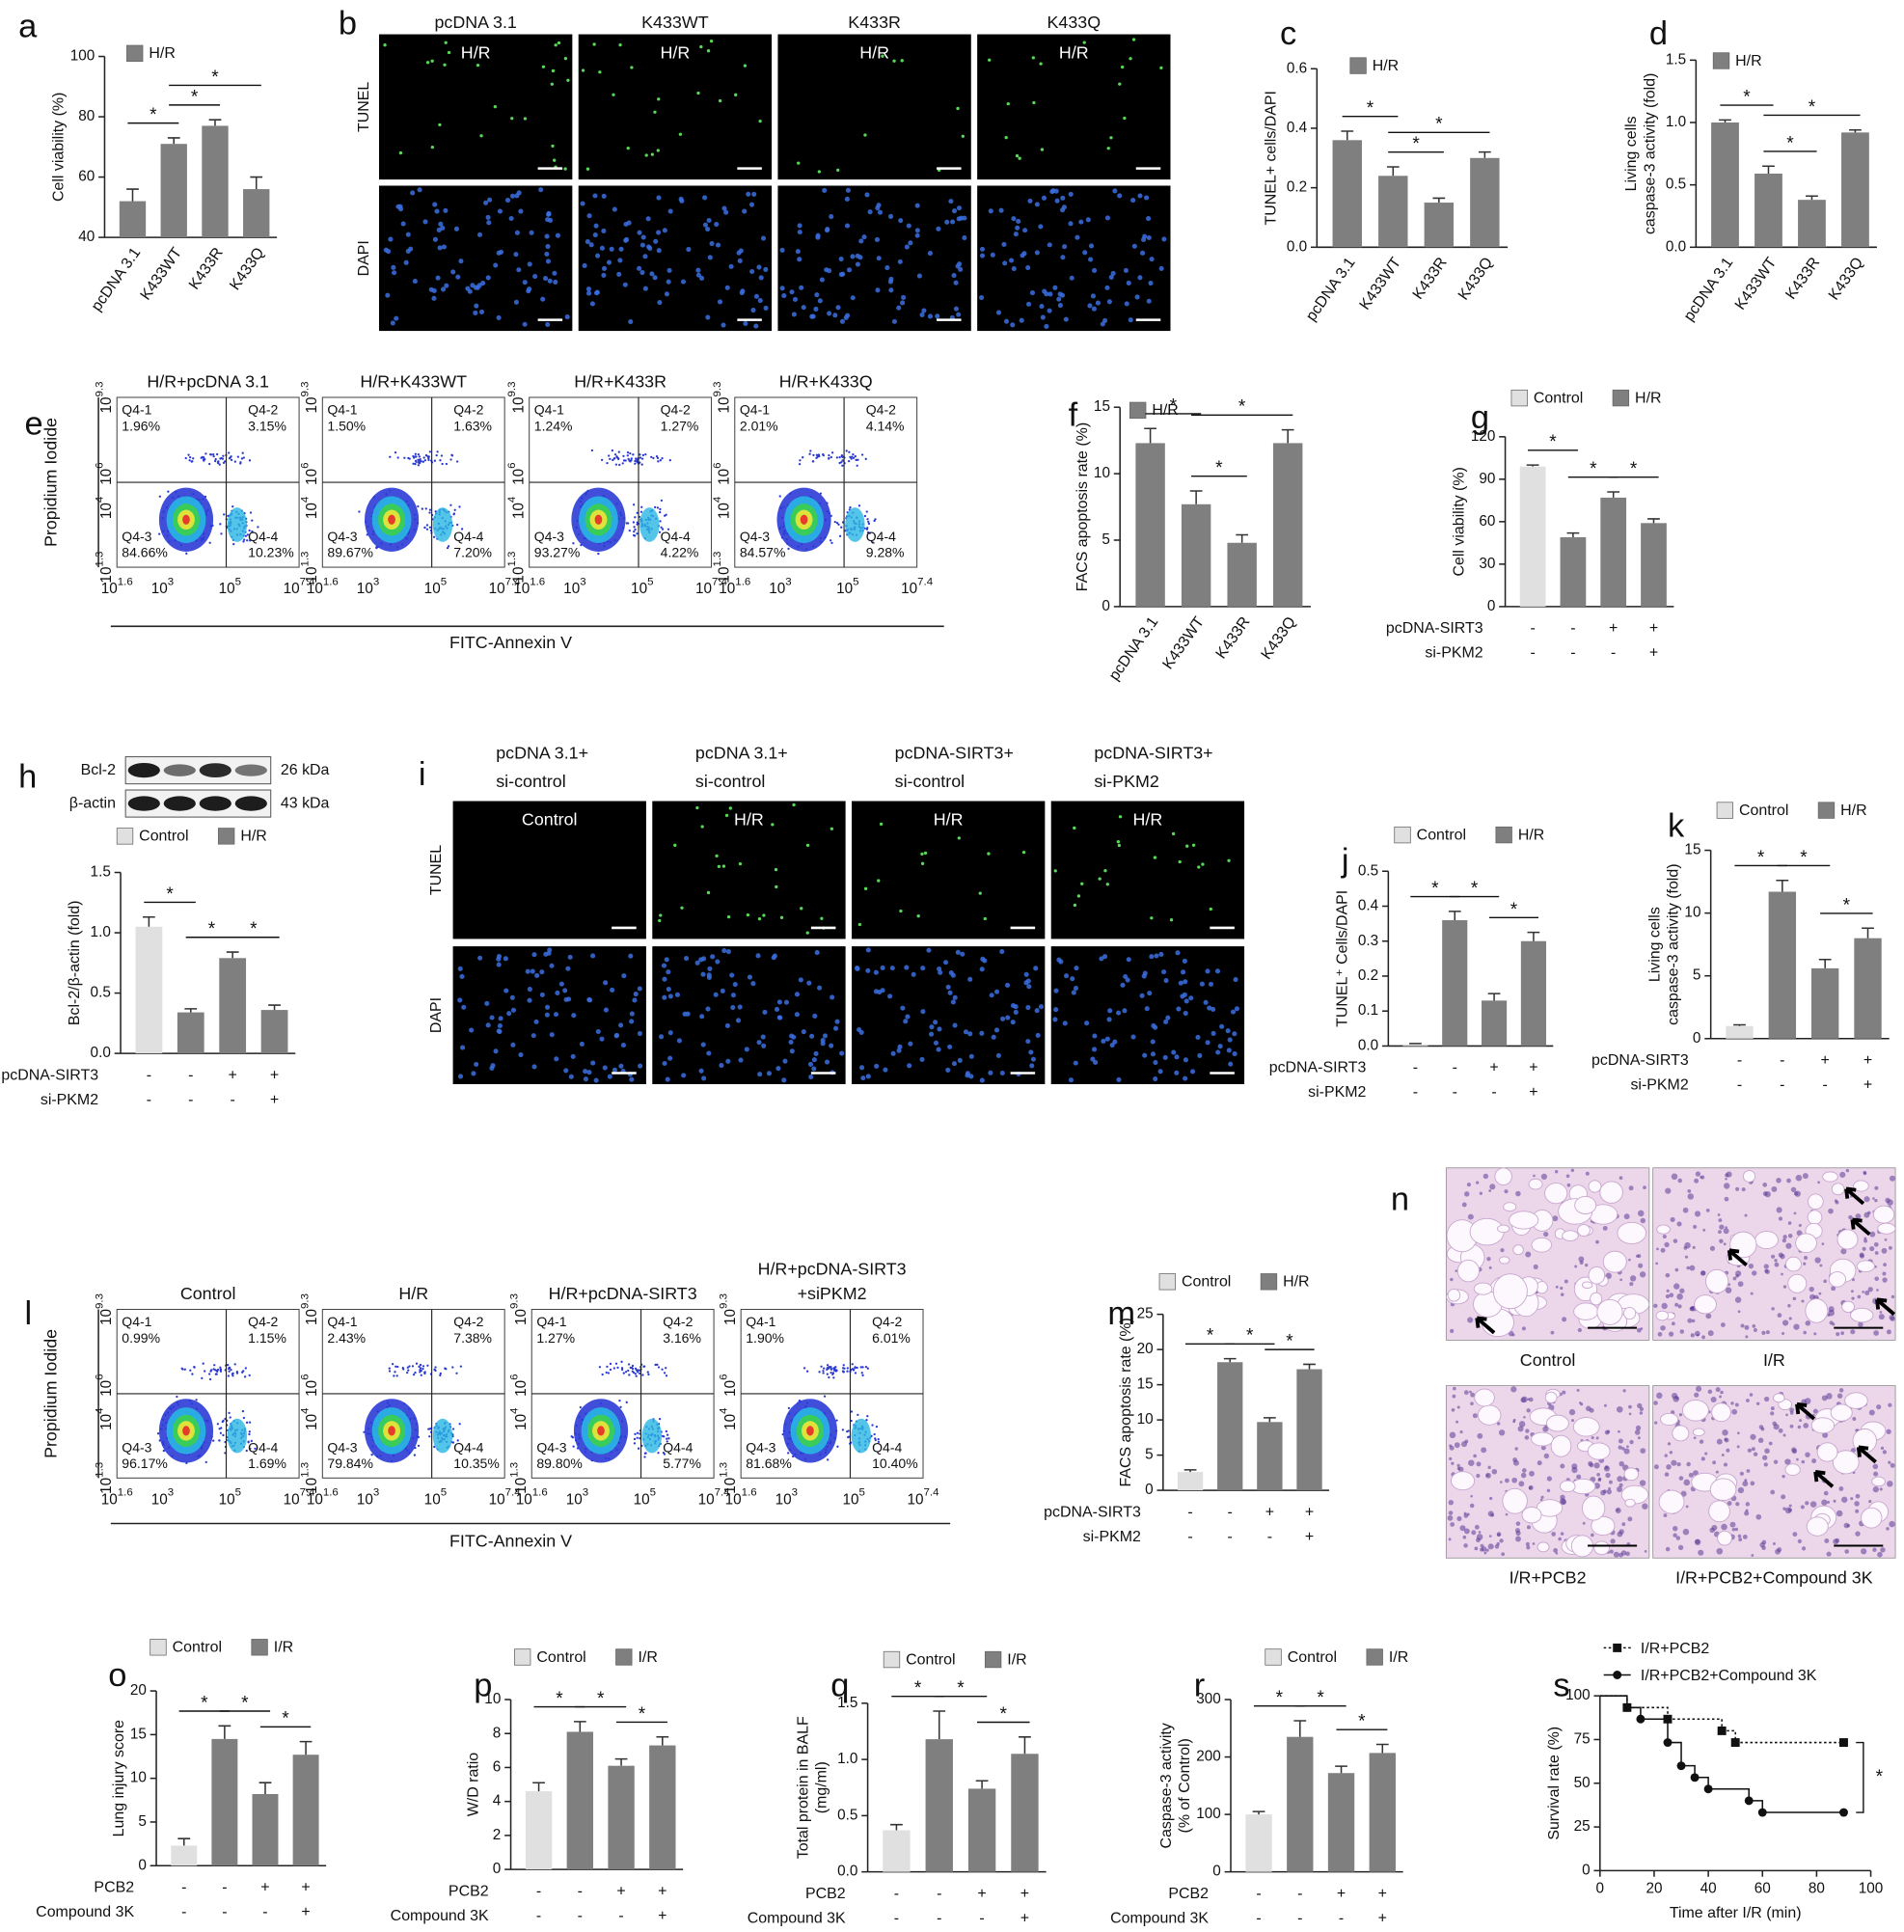 The height and width of the screenshot is (1932, 1904). I want to click on x-tick-label: 107.4, so click(924, 1498).